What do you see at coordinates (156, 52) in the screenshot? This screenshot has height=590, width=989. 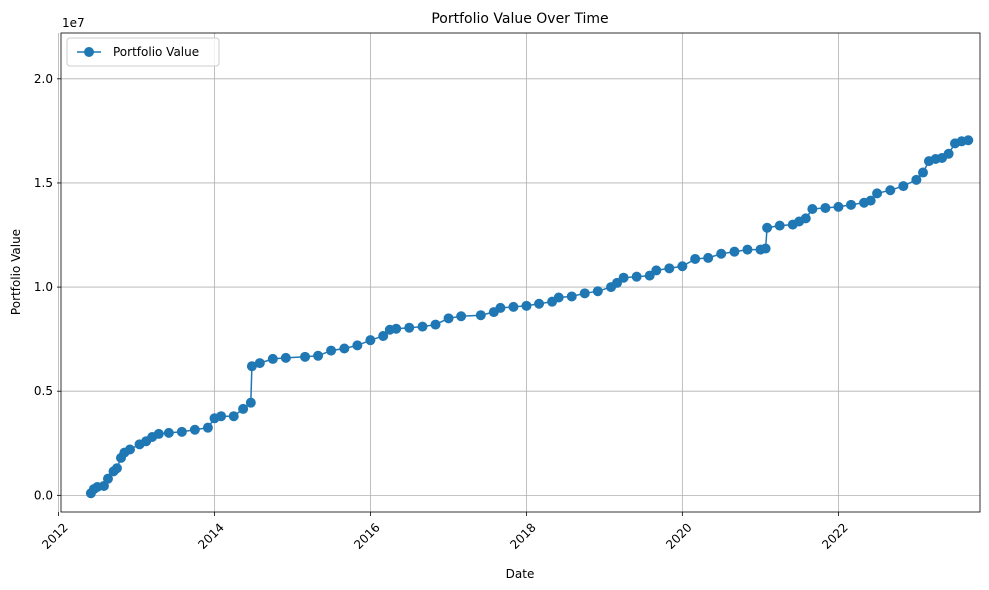 I see `legend-label: Portfolio Value` at bounding box center [156, 52].